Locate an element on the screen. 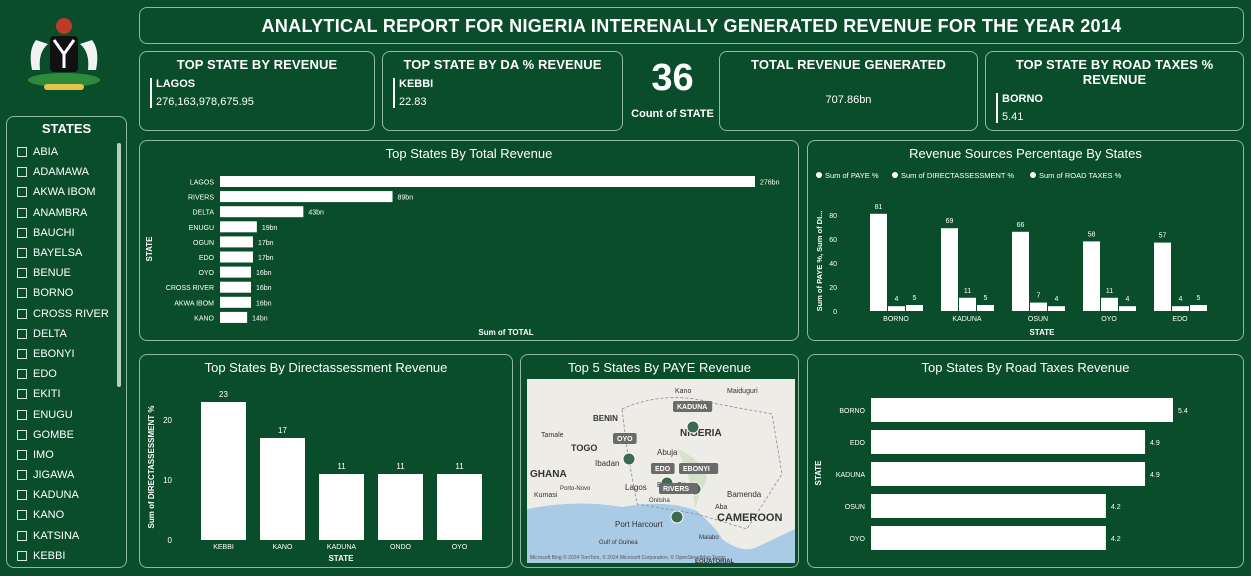 Image resolution: width=1251 pixels, height=576 pixels. slicer-item: KEBBI is located at coordinates (66, 556).